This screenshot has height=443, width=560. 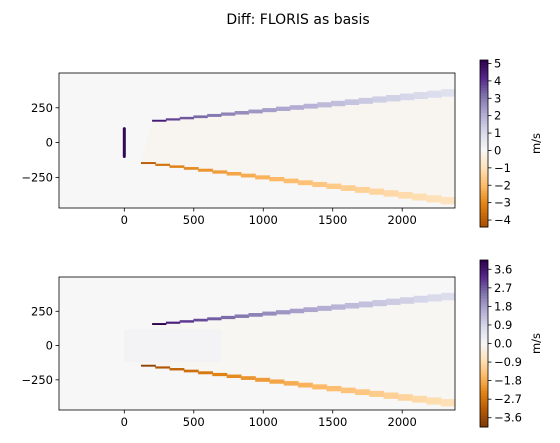 What do you see at coordinates (503, 288) in the screenshot?
I see `colorbar-tick-label: 2.7` at bounding box center [503, 288].